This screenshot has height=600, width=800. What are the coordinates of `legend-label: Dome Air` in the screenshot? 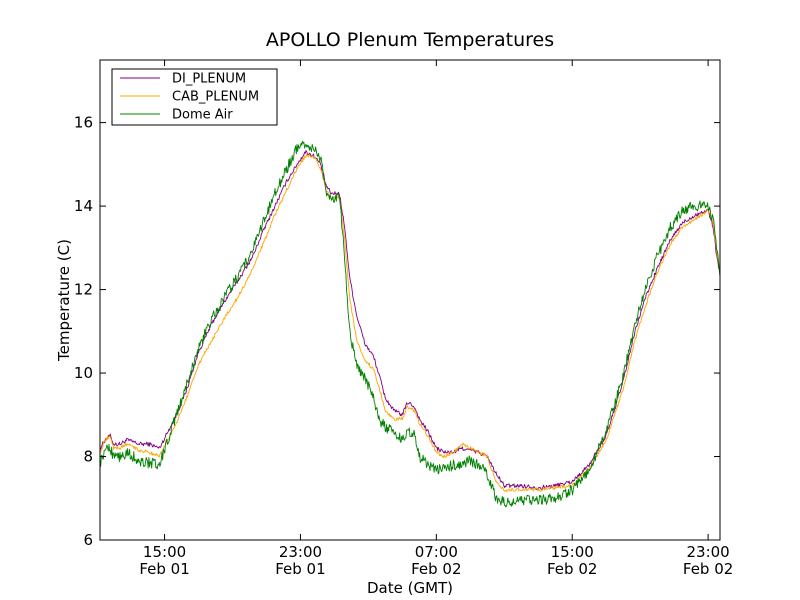 It's located at (202, 115).